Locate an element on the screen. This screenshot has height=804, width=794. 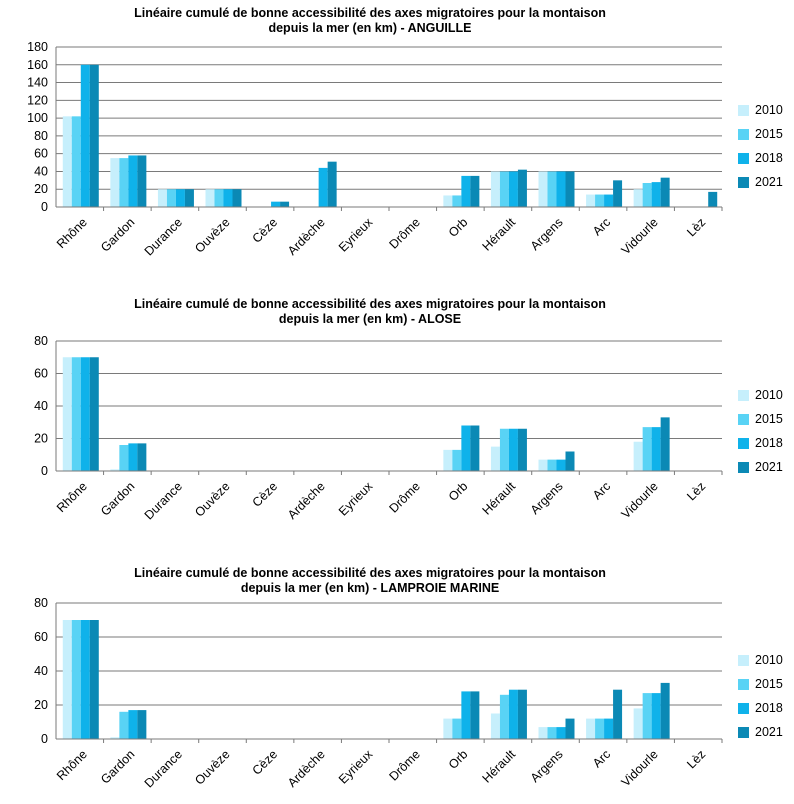
legend-label-2018: 2018 is located at coordinates (769, 708).